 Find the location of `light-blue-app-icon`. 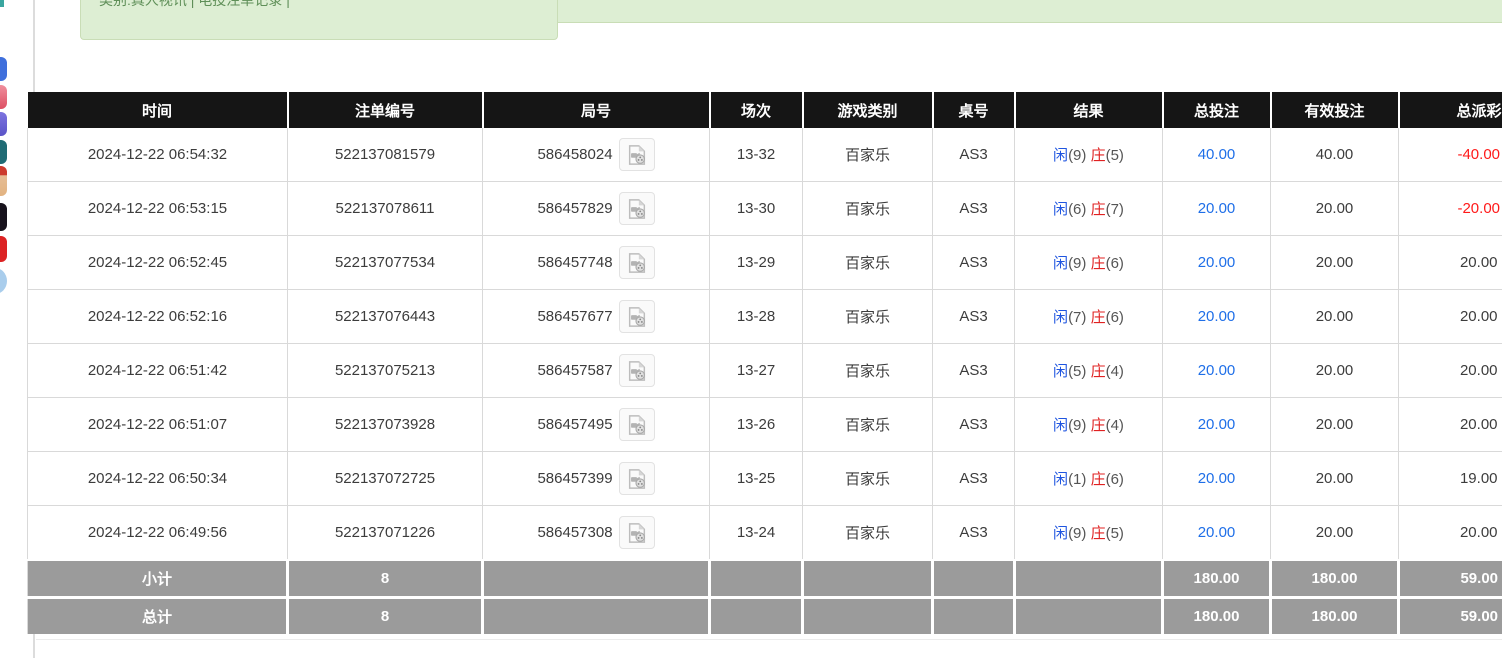

light-blue-app-icon is located at coordinates (3, 281).